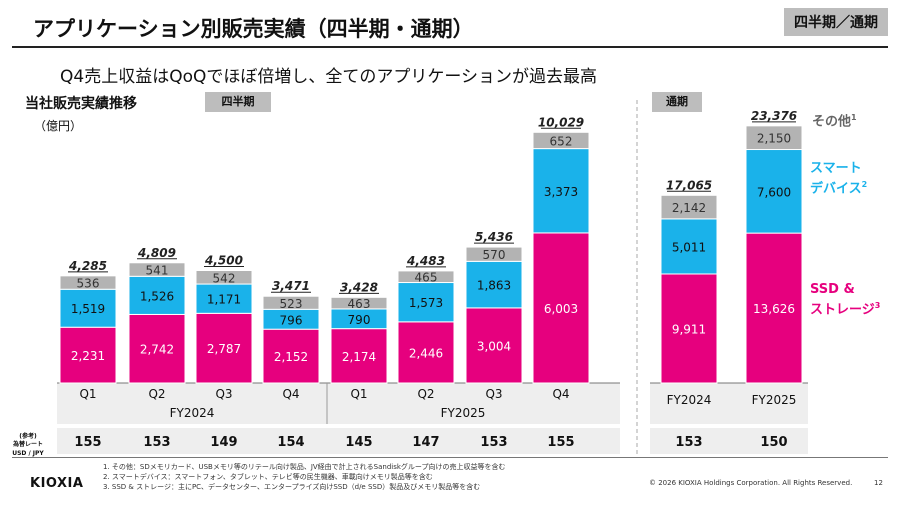 The height and width of the screenshot is (510, 900). I want to click on quarter-category-label-1: Q2, so click(156, 394).